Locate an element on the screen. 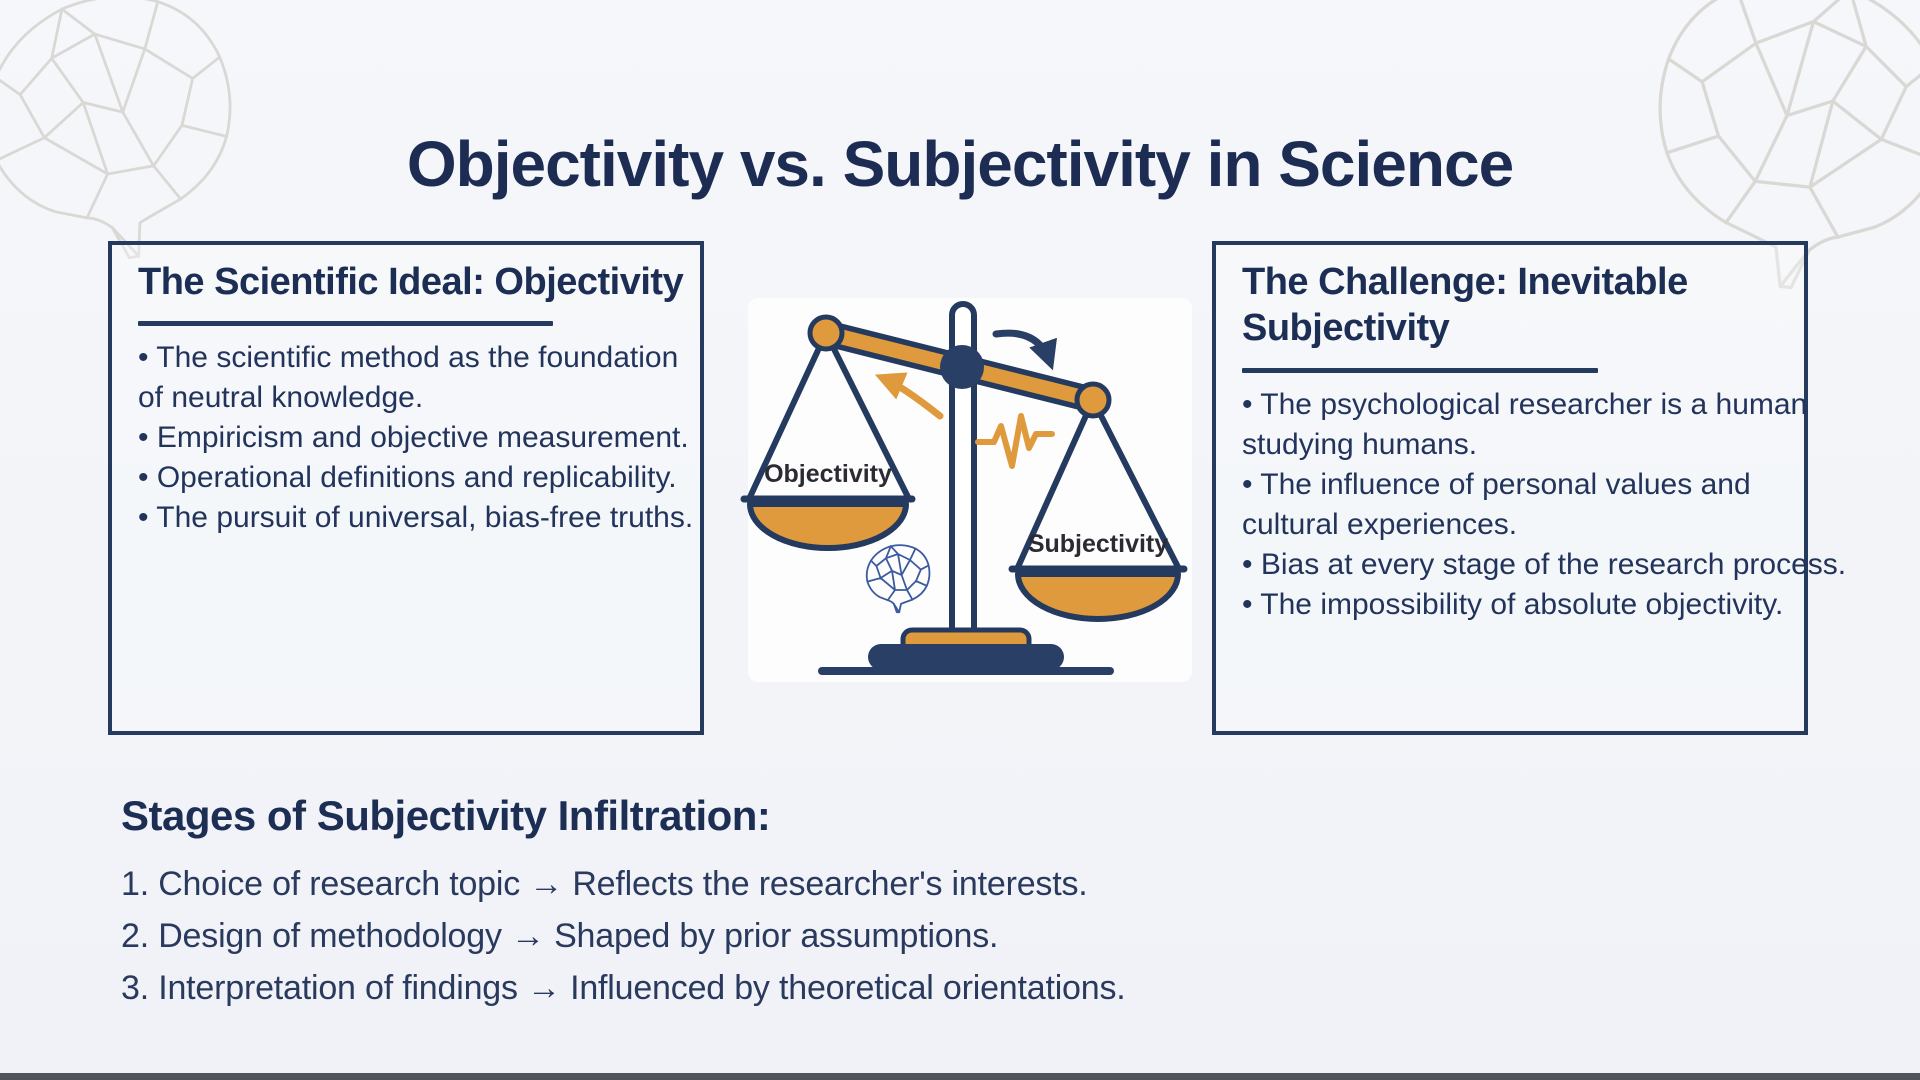  inevitable-subjectivity-heading: The Challenge: Inevitable Subjectivity is located at coordinates (1465, 305).